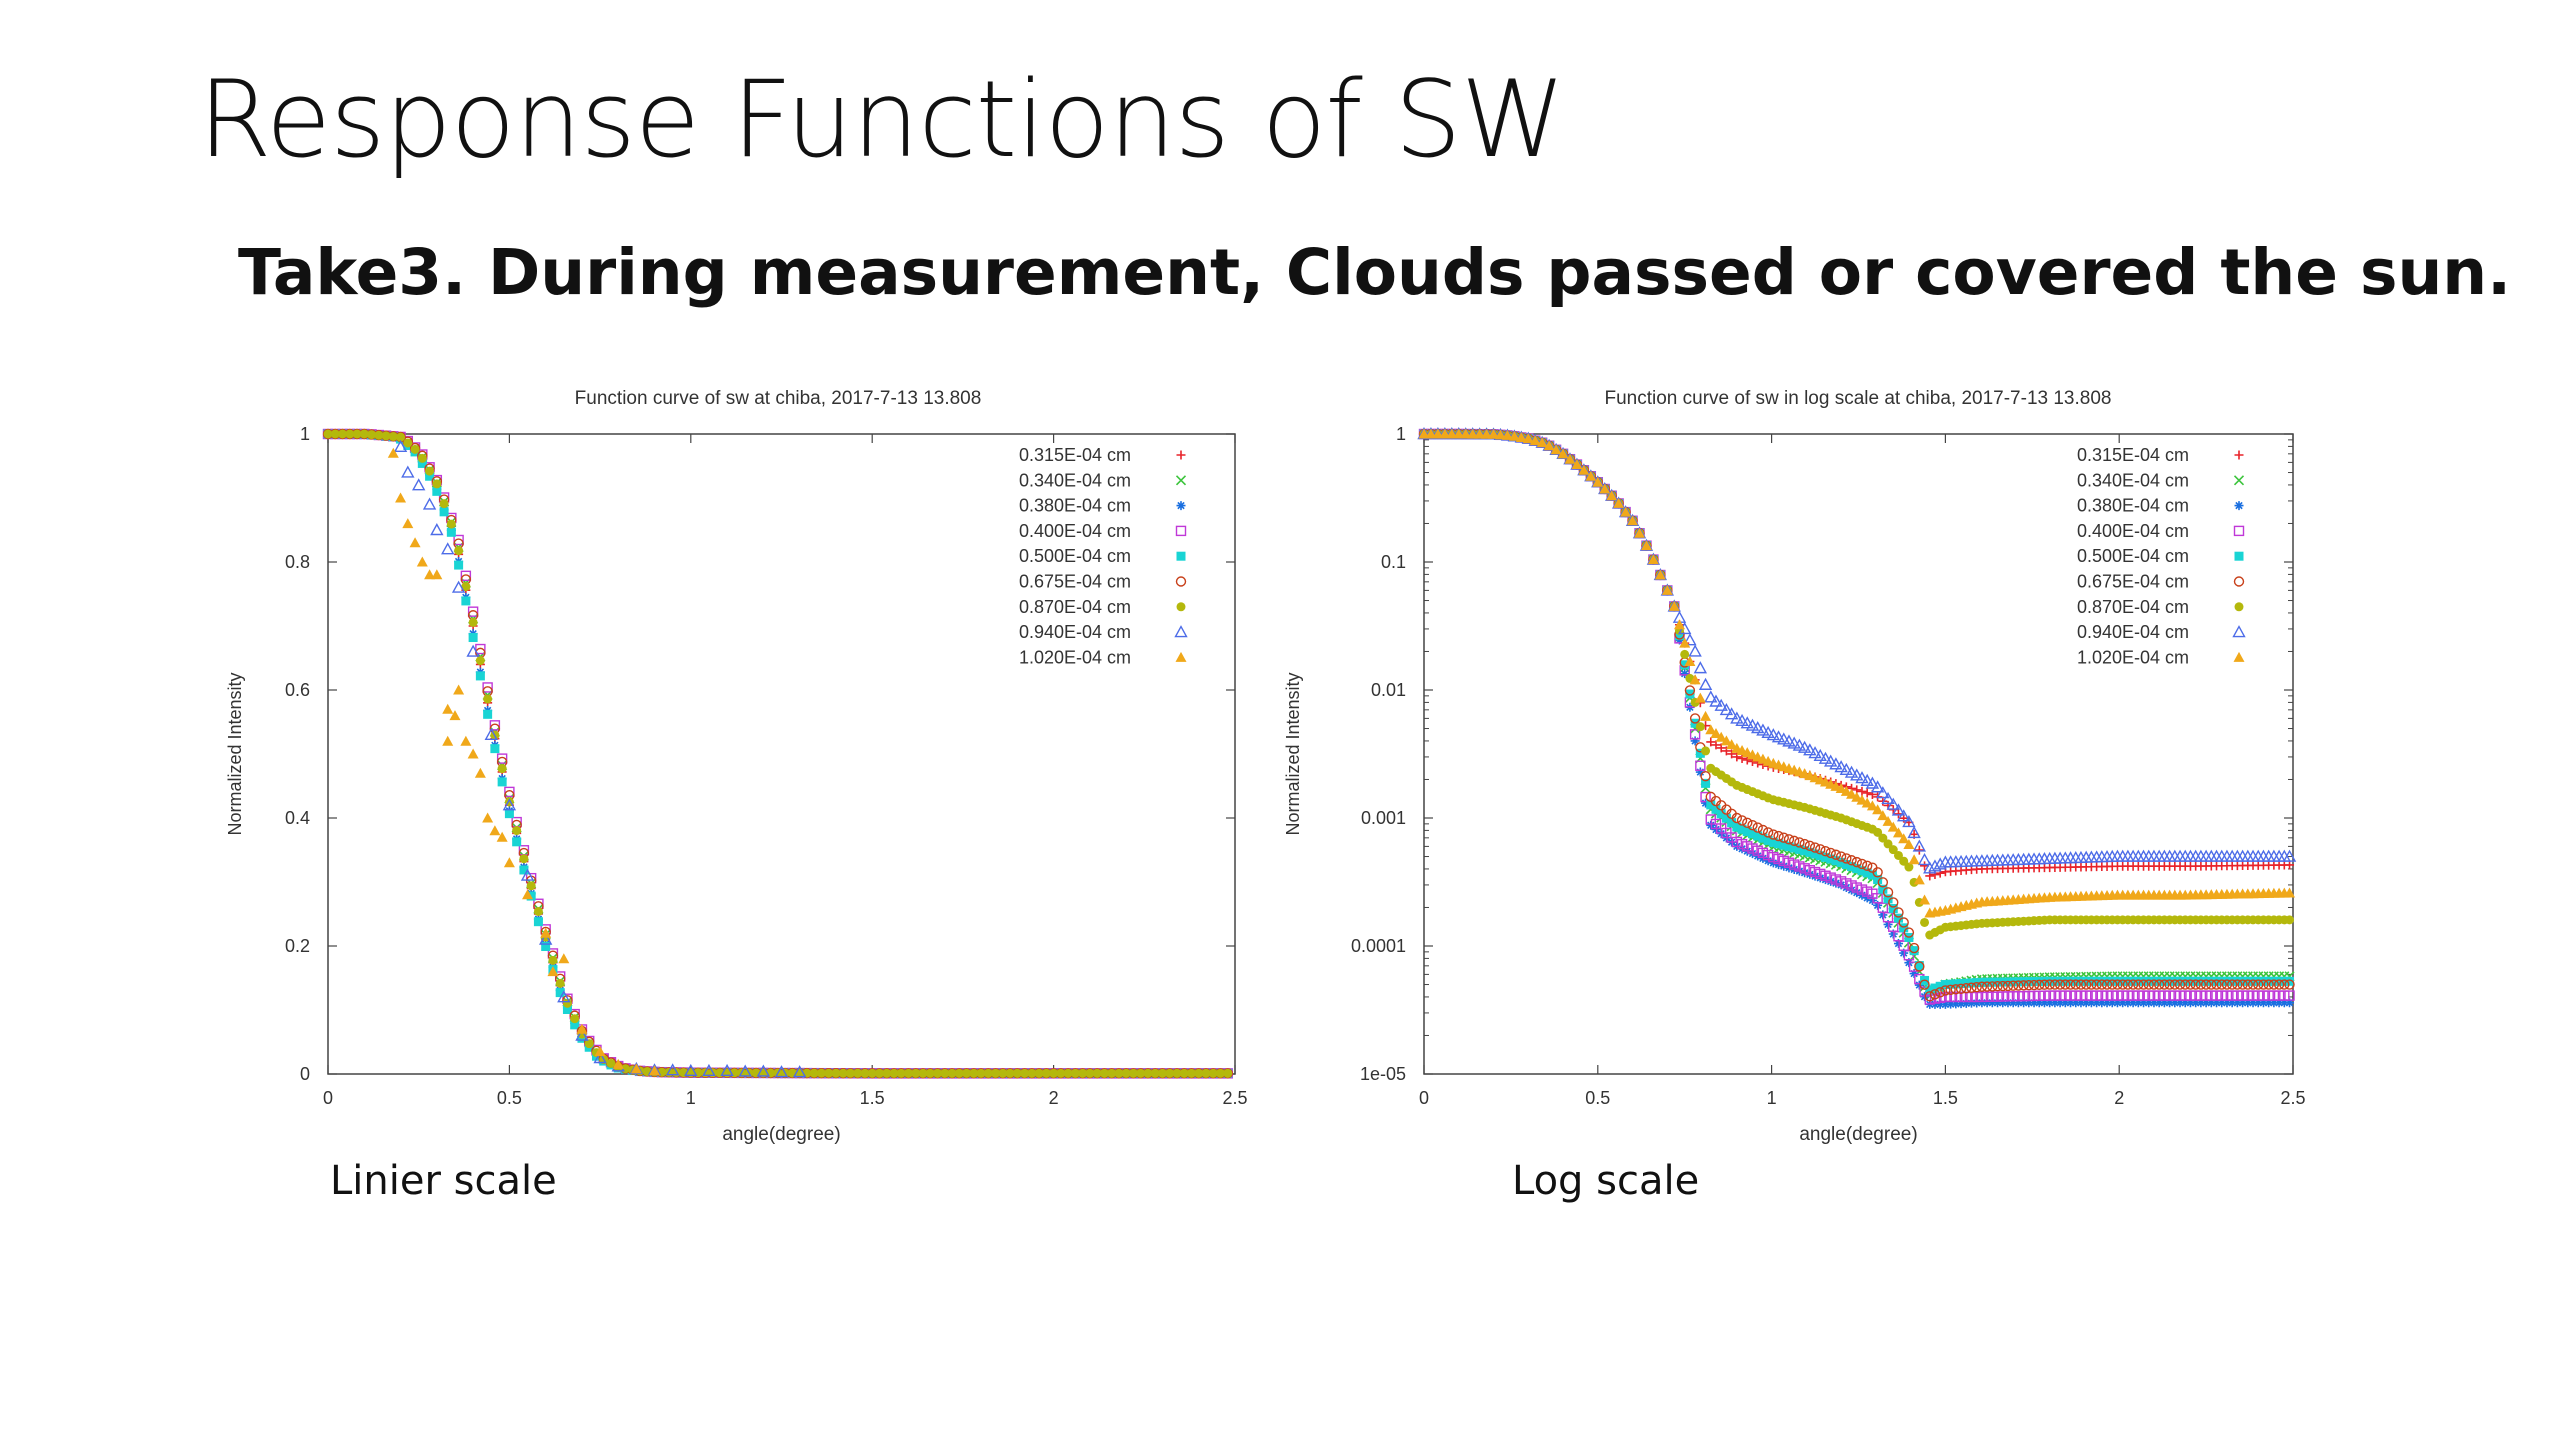  Describe the element at coordinates (1181, 631) in the screenshot. I see `legend-marker` at that location.